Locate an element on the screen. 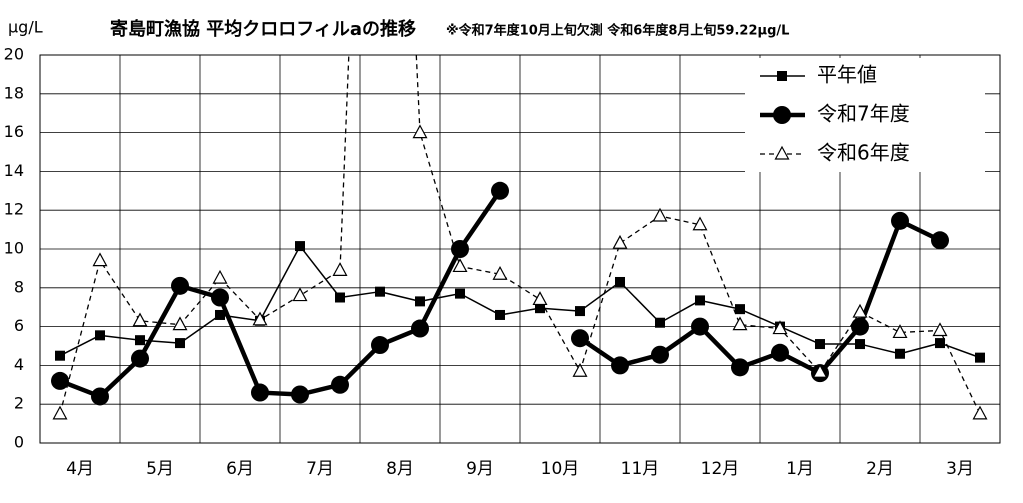  y-tick-label: 14 is located at coordinates (14, 170).